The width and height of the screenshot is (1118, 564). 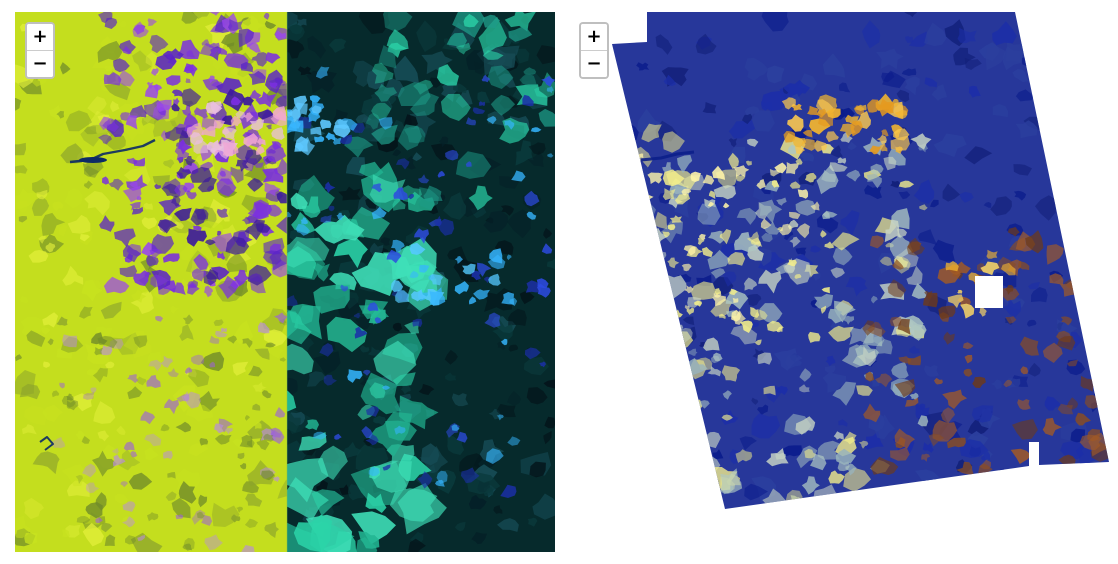 What do you see at coordinates (989, 292) in the screenshot?
I see `no-data-patch` at bounding box center [989, 292].